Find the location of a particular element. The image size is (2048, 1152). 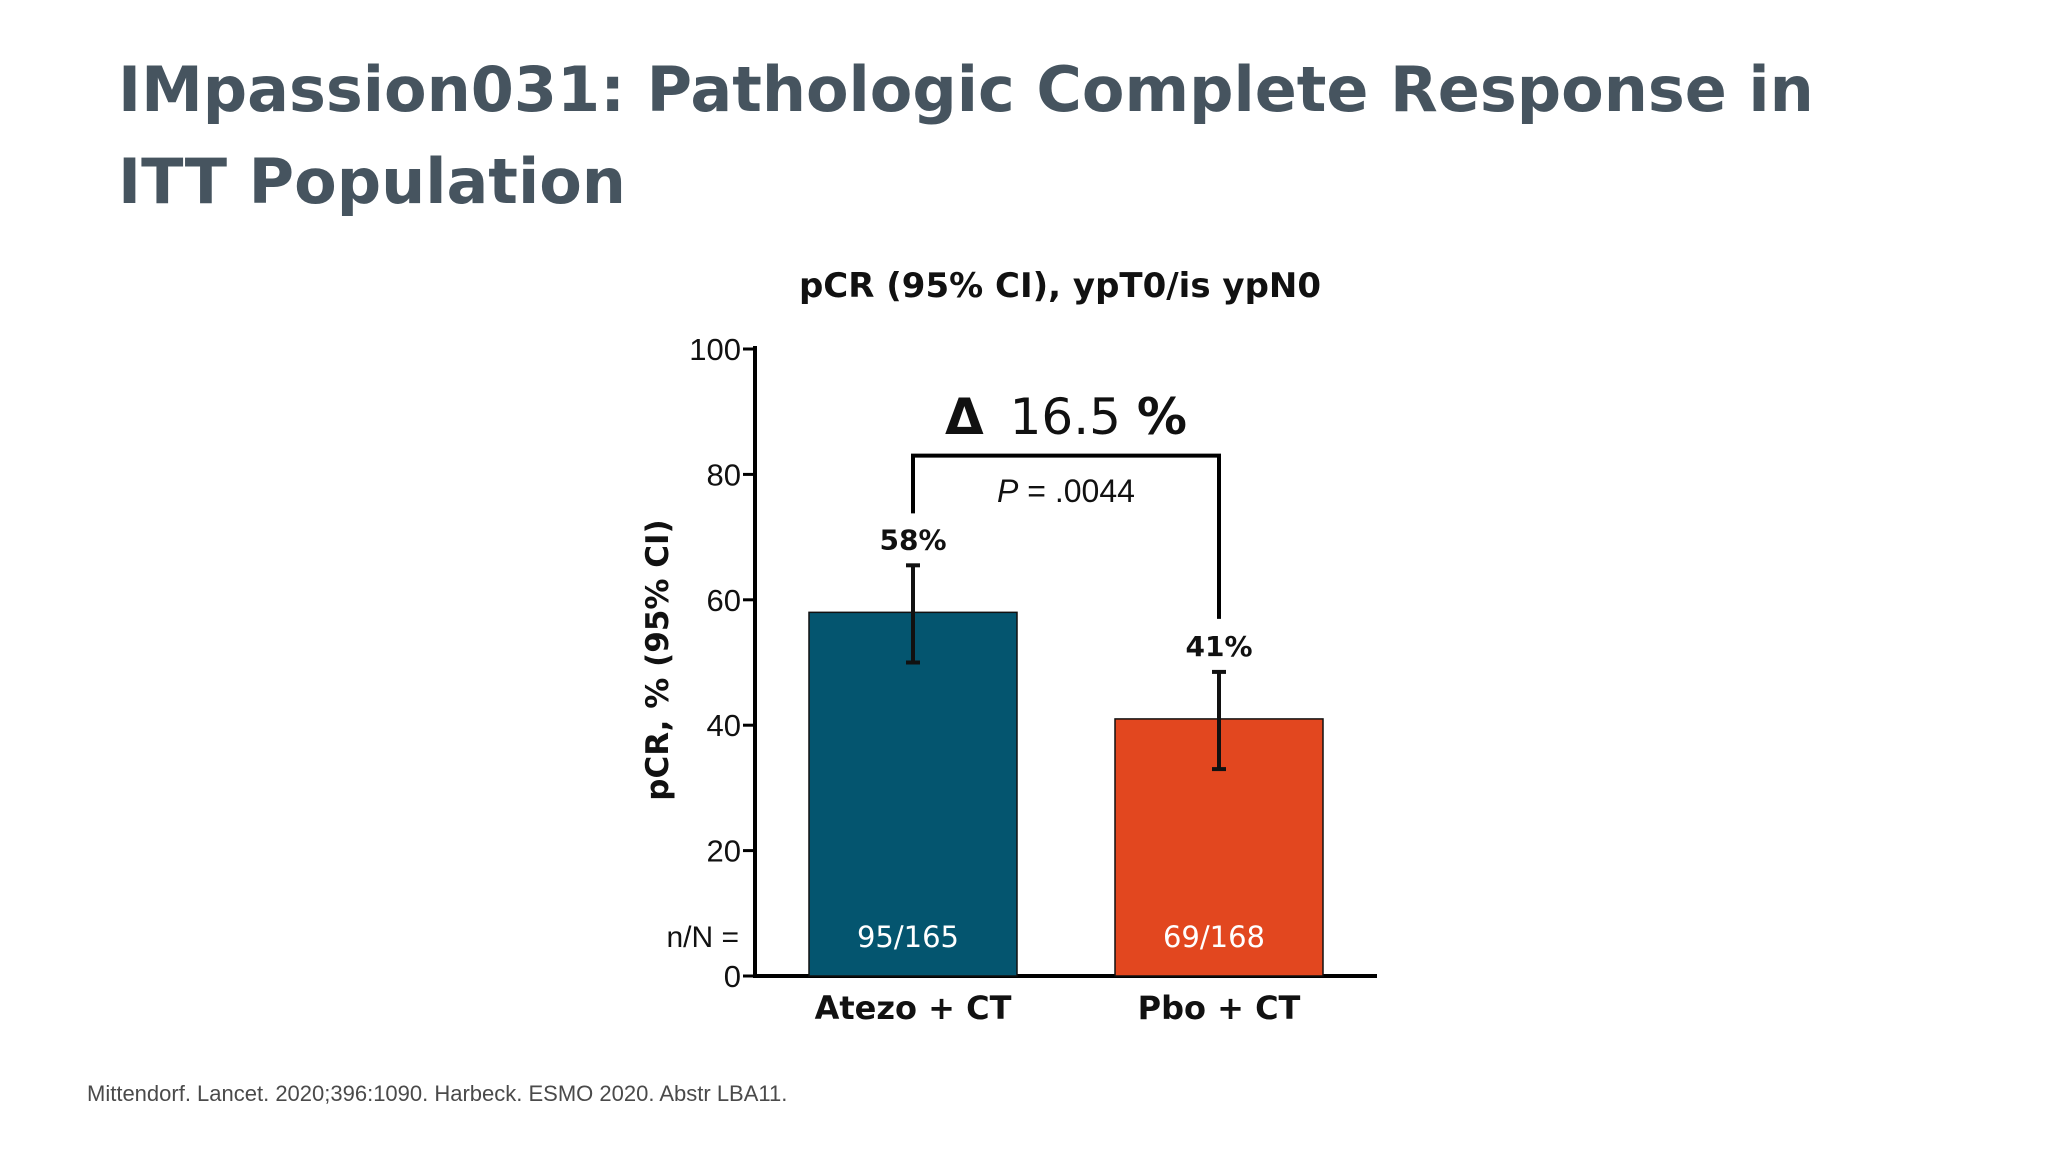

bar is located at coordinates (913, 794).